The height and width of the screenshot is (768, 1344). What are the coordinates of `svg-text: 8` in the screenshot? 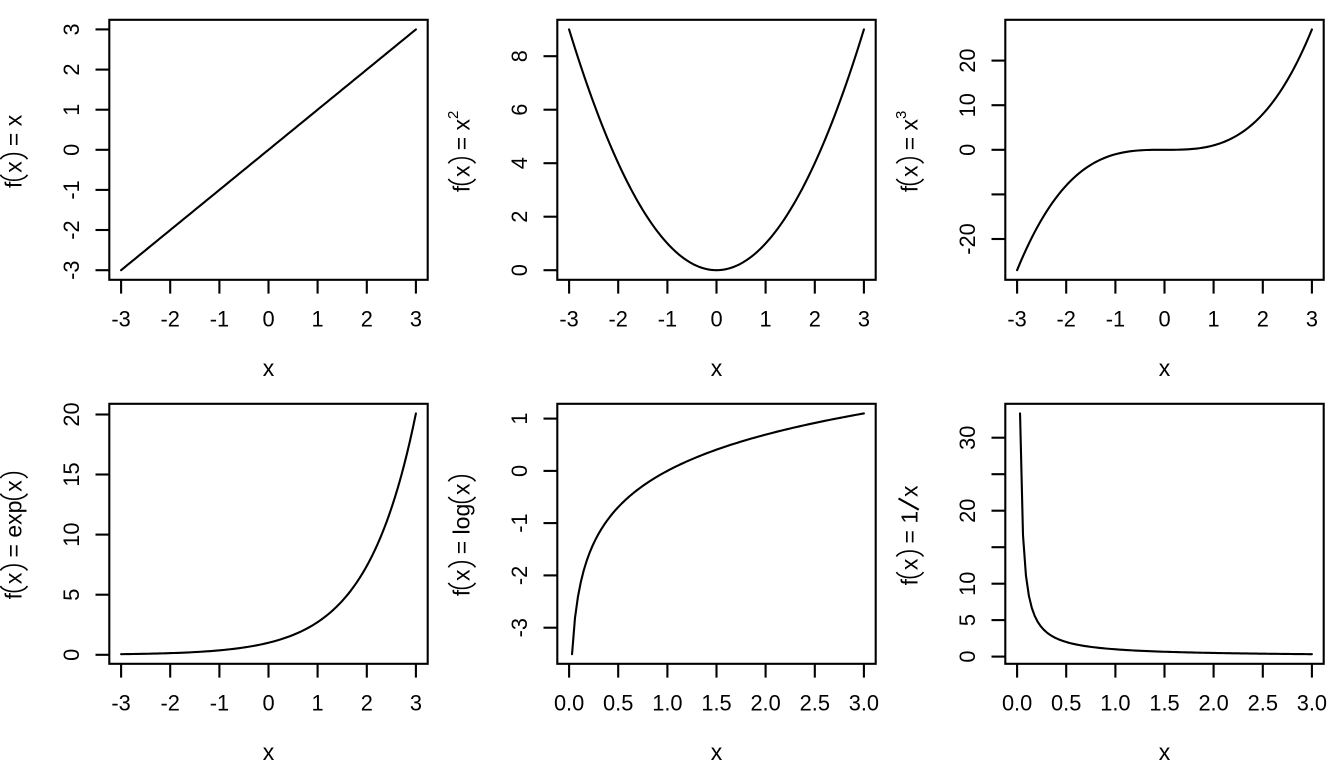 It's located at (519, 56).